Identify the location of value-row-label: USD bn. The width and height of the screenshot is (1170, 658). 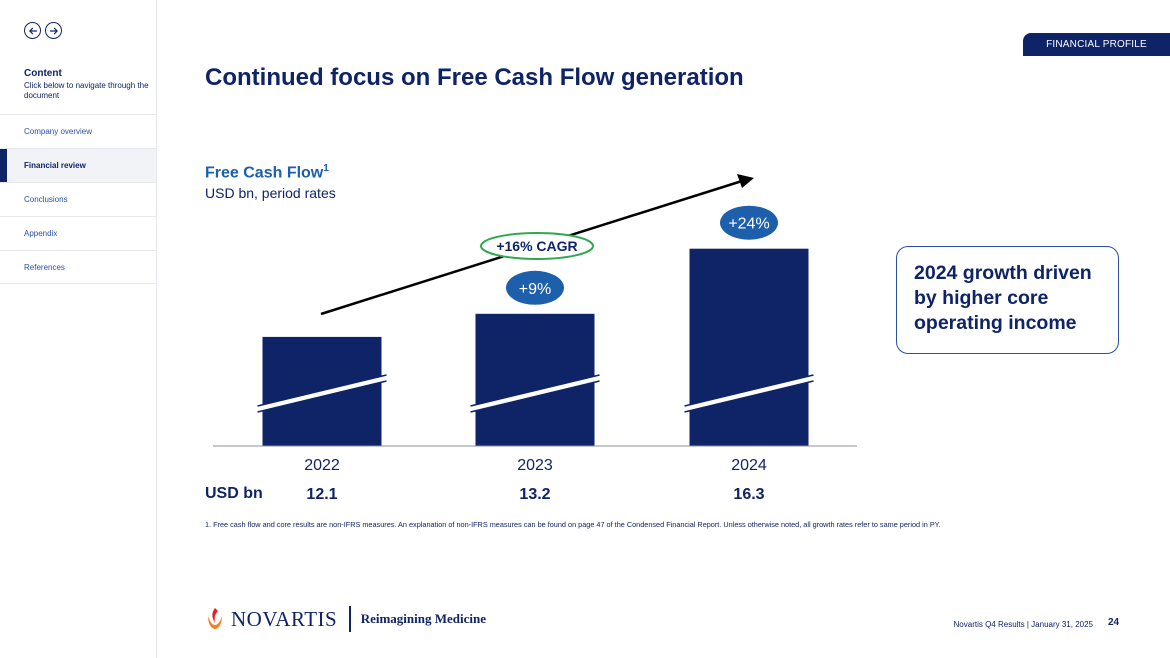
(234, 493).